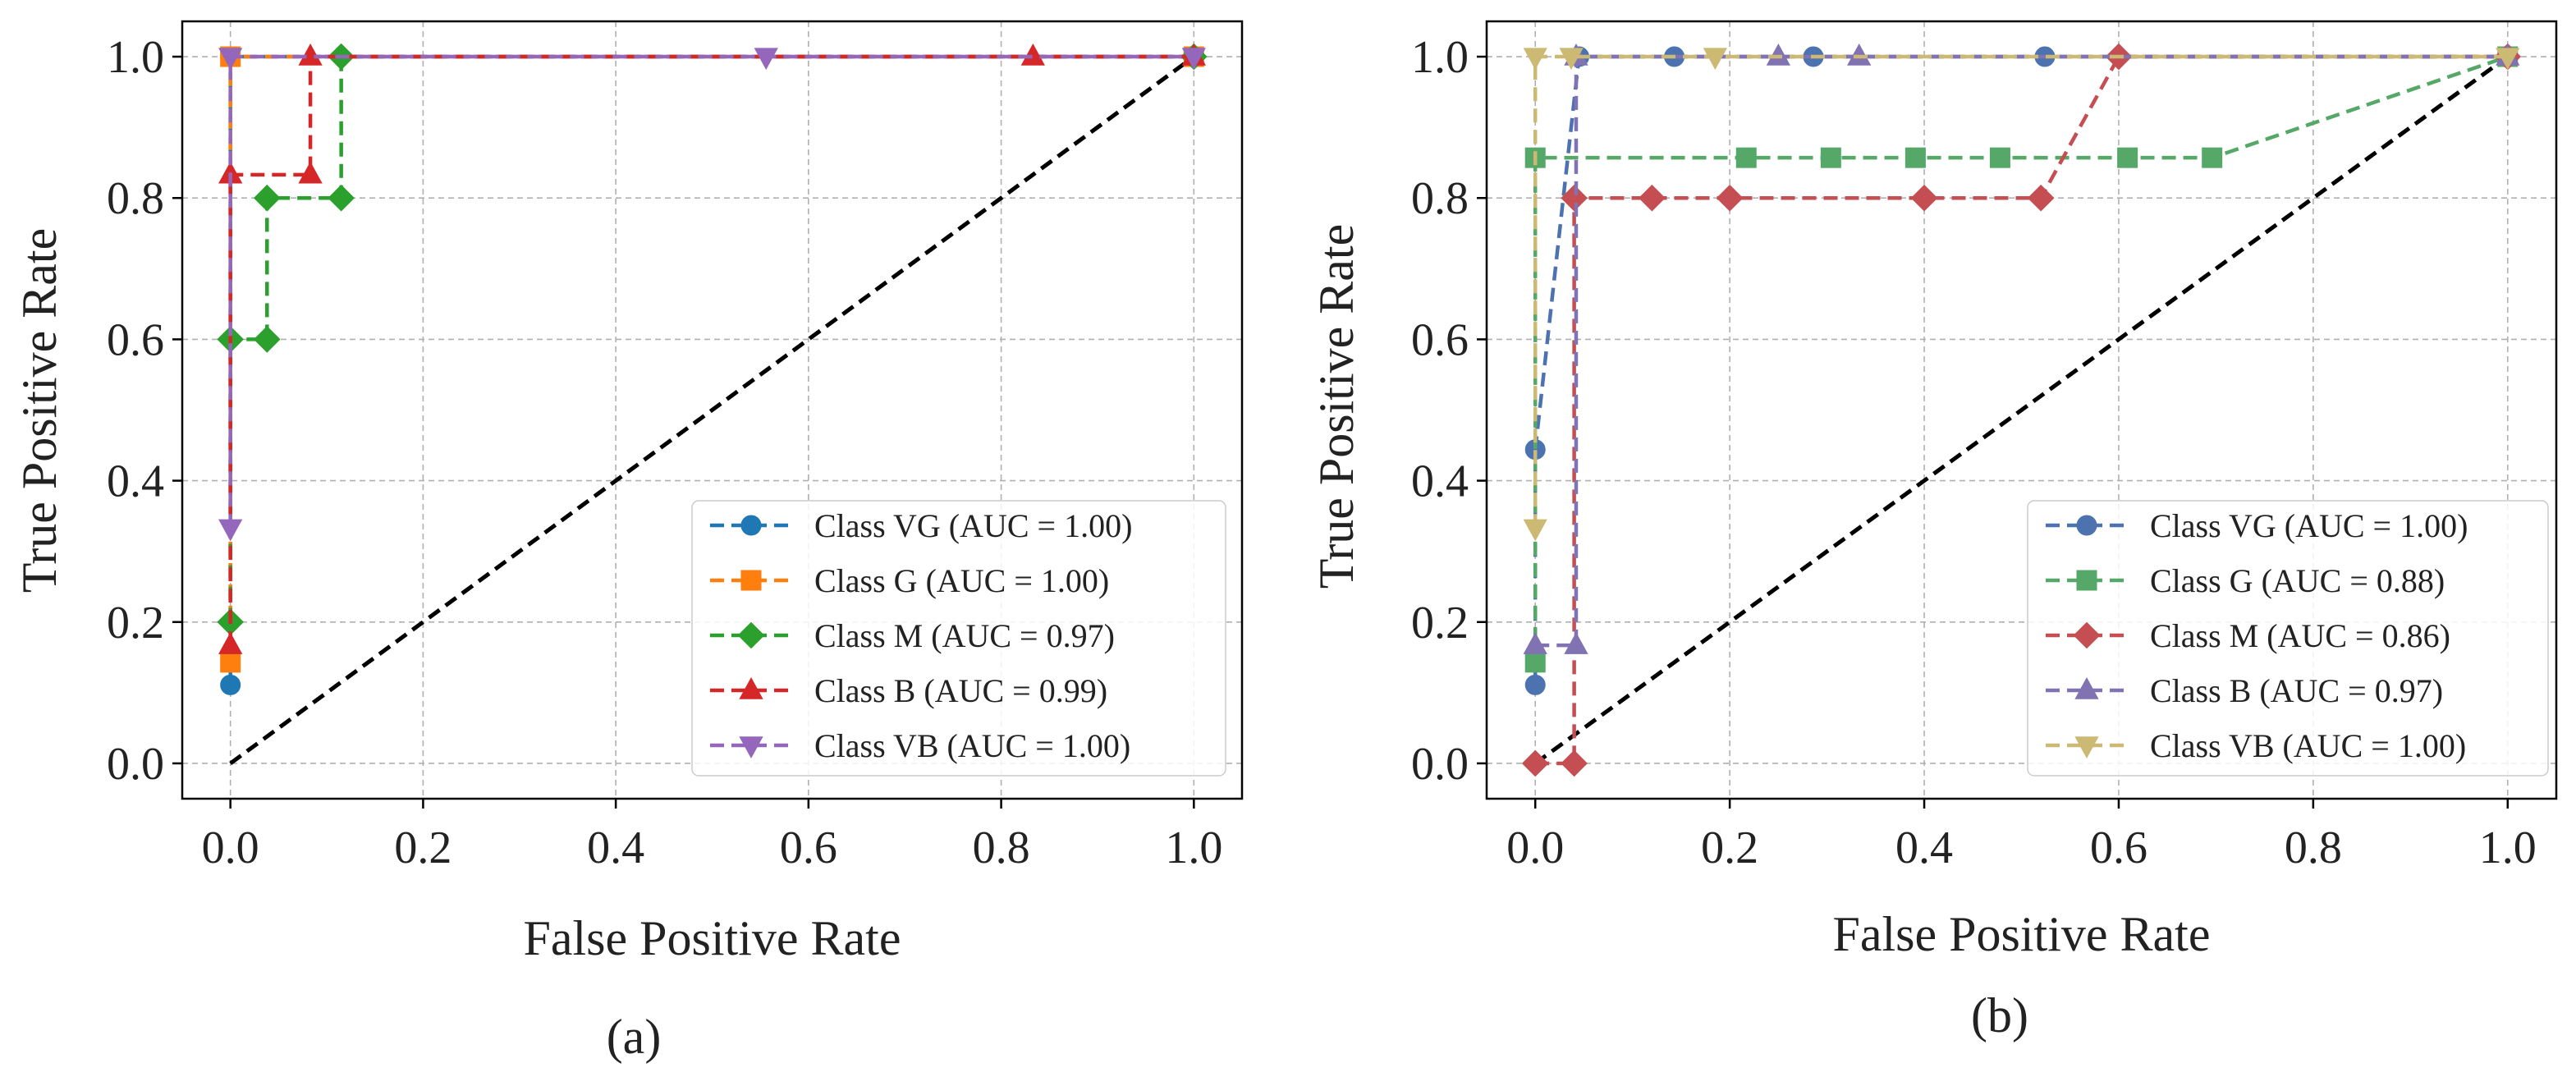 This screenshot has width=2576, height=1086. Describe the element at coordinates (2300, 635) in the screenshot. I see `legend-entry: Class M (AUC = 0.86)` at that location.